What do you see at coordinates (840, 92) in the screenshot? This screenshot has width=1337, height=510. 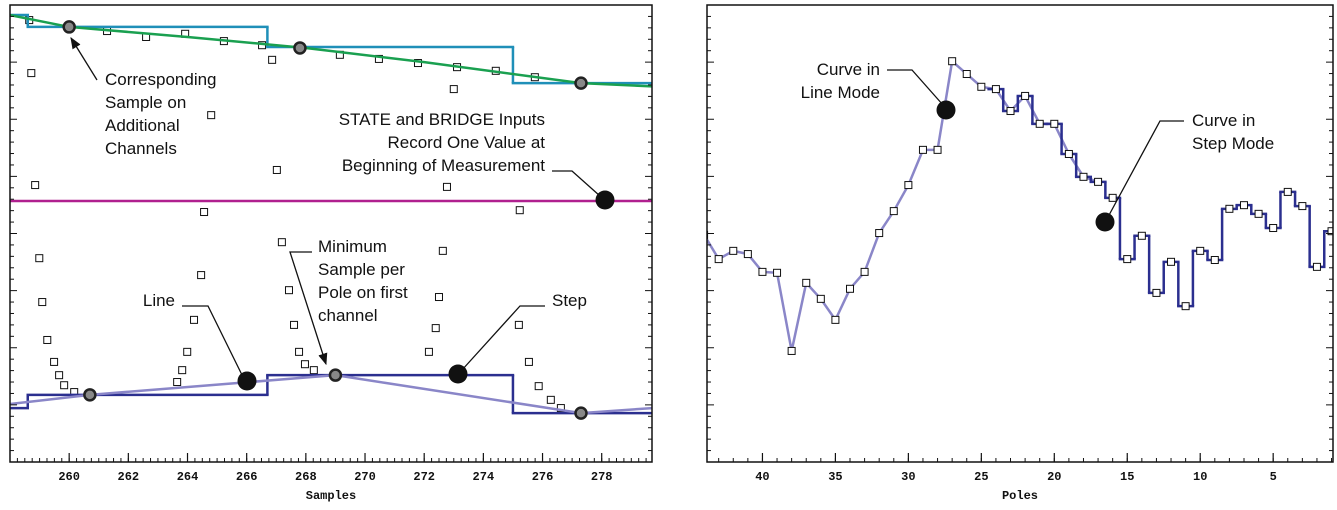 I see `annotation-text: Line Mode` at bounding box center [840, 92].